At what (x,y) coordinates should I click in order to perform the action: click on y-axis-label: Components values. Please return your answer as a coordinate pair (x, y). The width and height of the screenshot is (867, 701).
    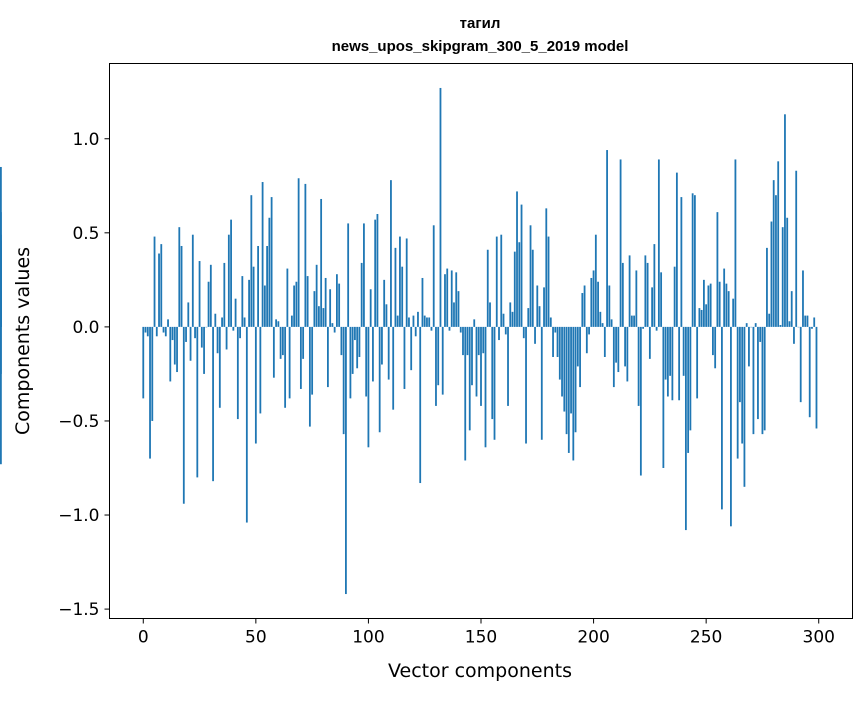
    Looking at the image, I should click on (23, 341).